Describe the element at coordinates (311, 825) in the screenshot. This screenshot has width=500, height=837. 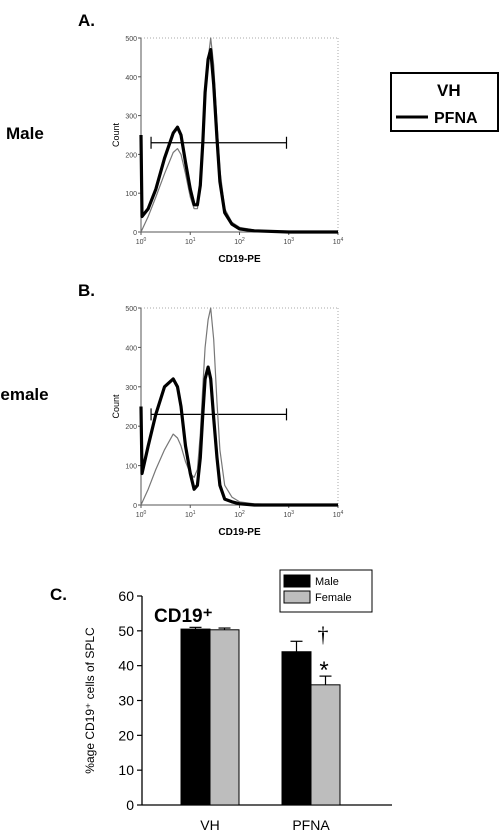
I see `x-tick-label: PFNA` at that location.